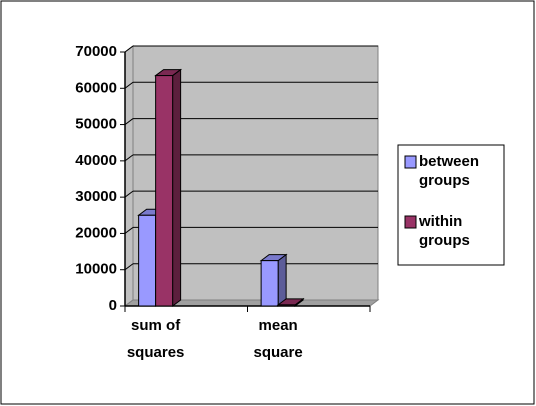 The width and height of the screenshot is (536, 406). I want to click on x-tick-label: mean square, so click(278, 339).